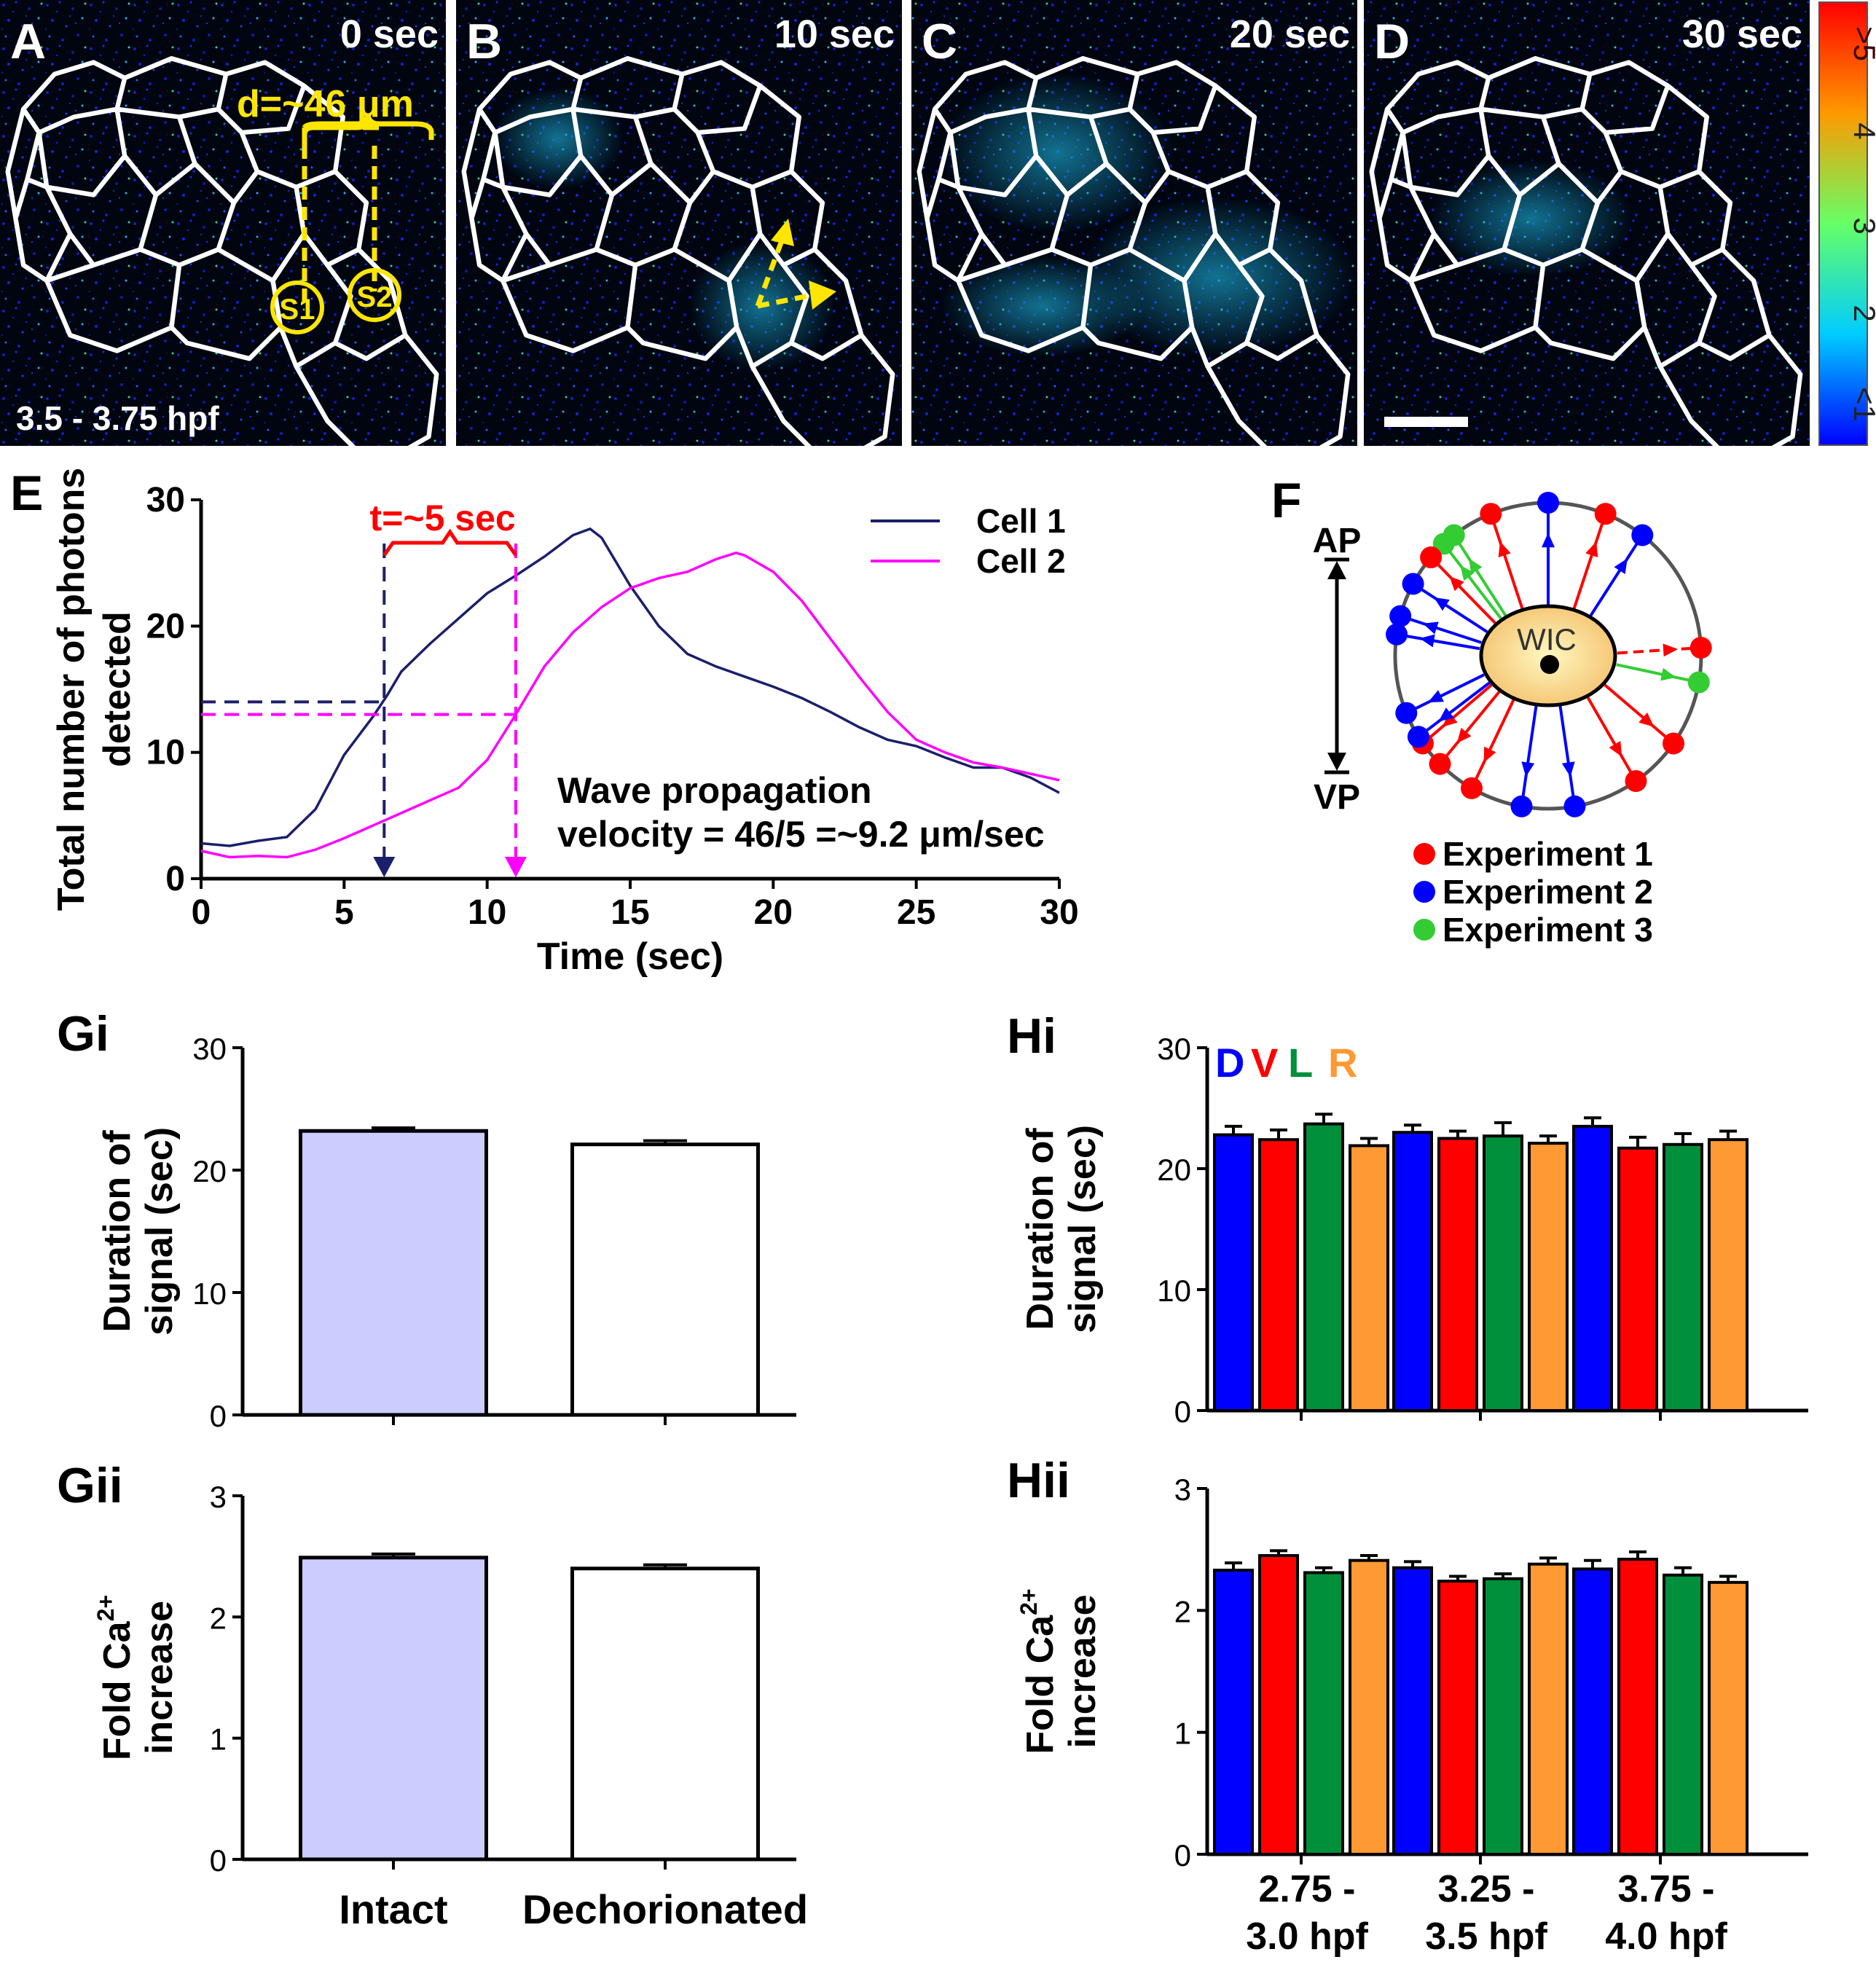 This screenshot has width=1876, height=1965. I want to click on panel-letter: F, so click(1286, 500).